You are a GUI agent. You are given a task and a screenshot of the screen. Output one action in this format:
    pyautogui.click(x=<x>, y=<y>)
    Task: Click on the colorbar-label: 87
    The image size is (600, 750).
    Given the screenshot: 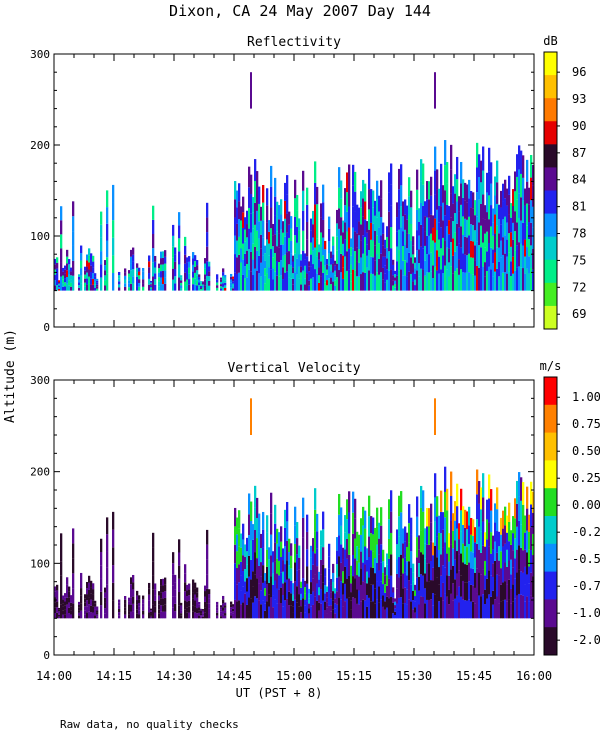 What is the action you would take?
    pyautogui.click(x=579, y=153)
    